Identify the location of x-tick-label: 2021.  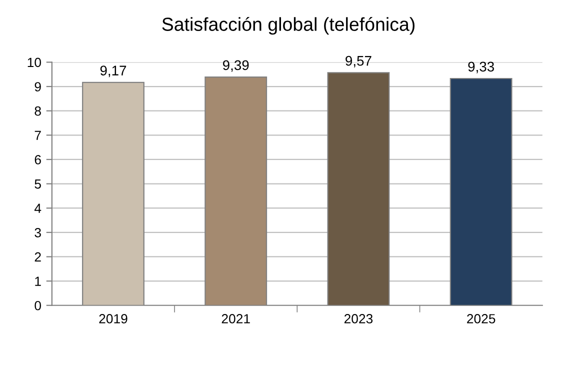
(236, 319).